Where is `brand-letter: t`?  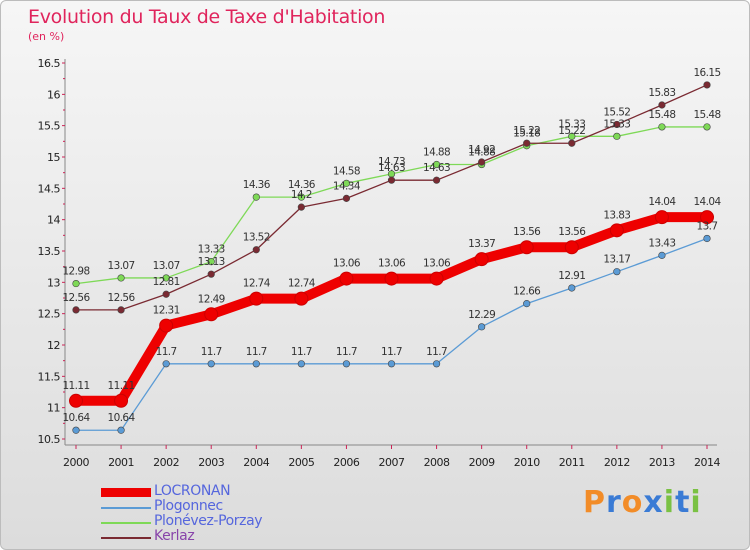
brand-letter: t is located at coordinates (683, 502).